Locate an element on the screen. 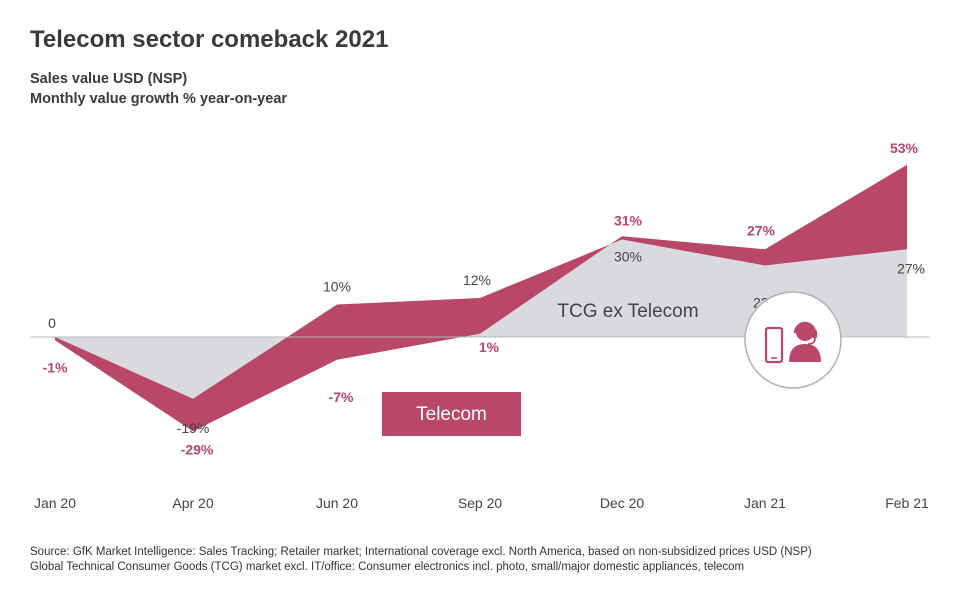 Image resolution: width=955 pixels, height=600 pixels. telecom-series-label: Telecom is located at coordinates (451, 414).